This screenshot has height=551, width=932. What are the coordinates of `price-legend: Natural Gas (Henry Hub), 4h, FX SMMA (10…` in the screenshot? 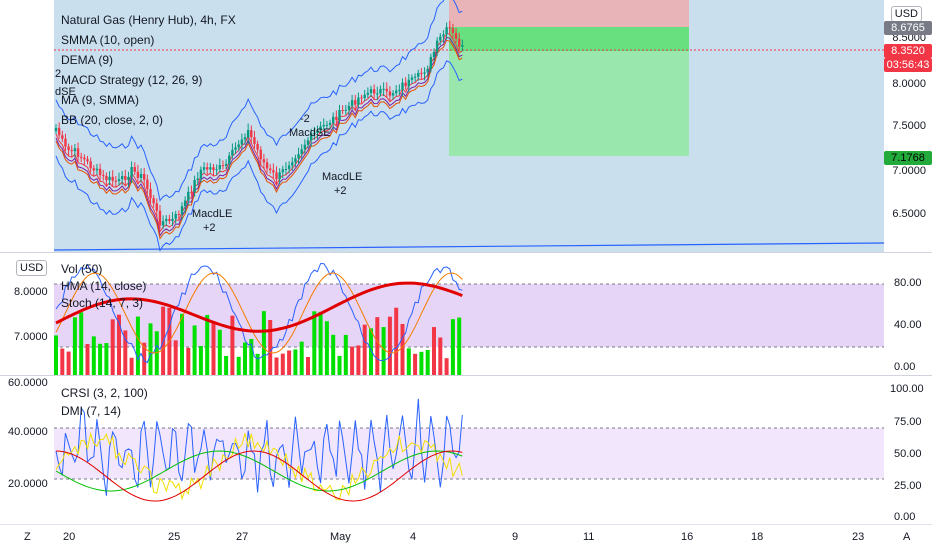 It's located at (148, 70).